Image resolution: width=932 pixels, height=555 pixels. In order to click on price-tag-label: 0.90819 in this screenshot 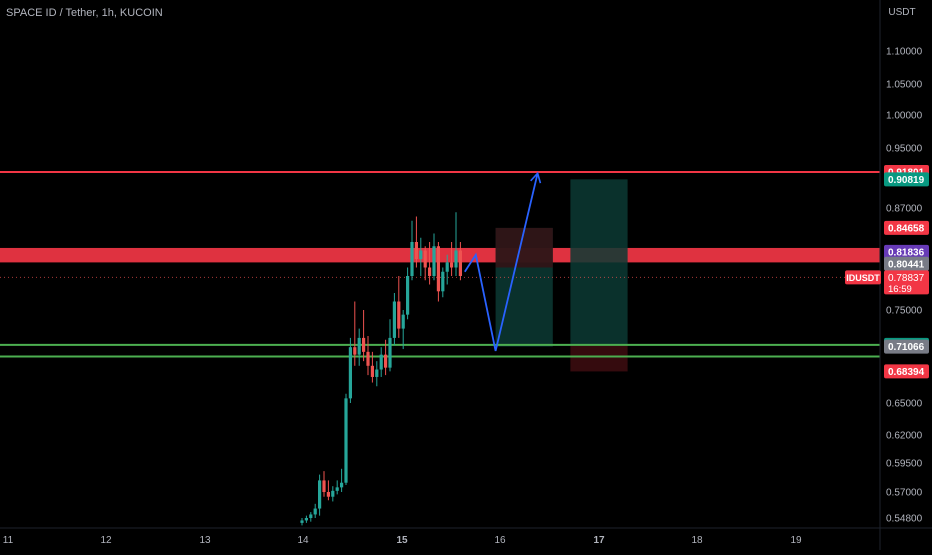, I will do `click(906, 180)`.